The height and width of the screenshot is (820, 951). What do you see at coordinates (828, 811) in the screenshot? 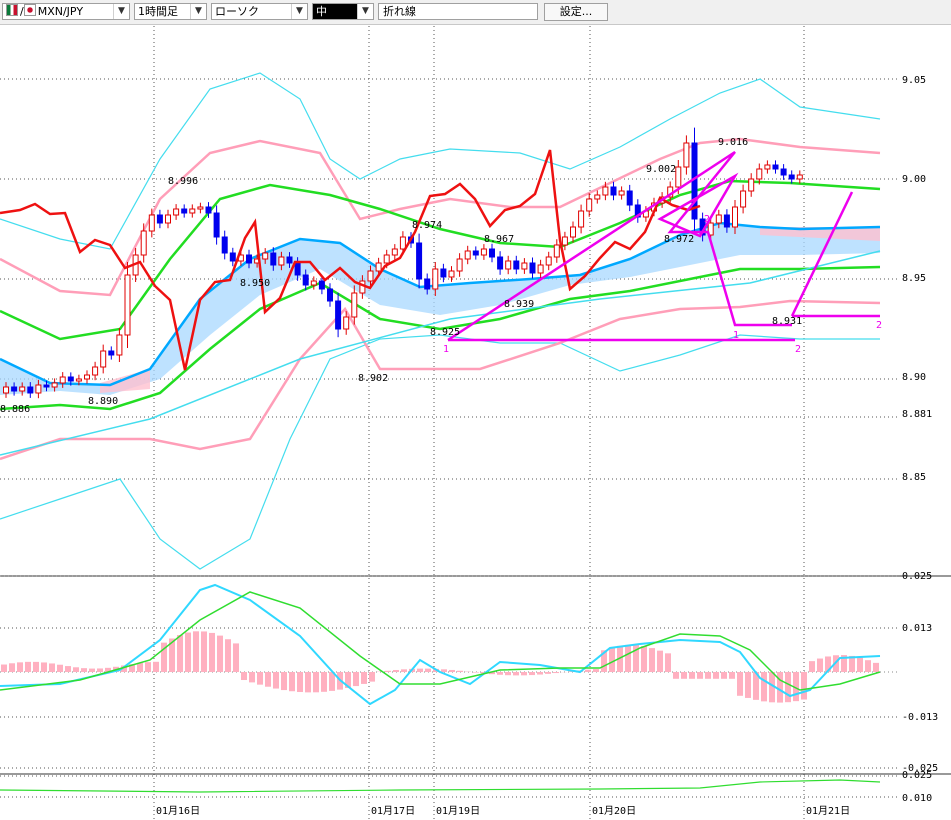
I see `time-axis-label: 01月21日` at bounding box center [828, 811].